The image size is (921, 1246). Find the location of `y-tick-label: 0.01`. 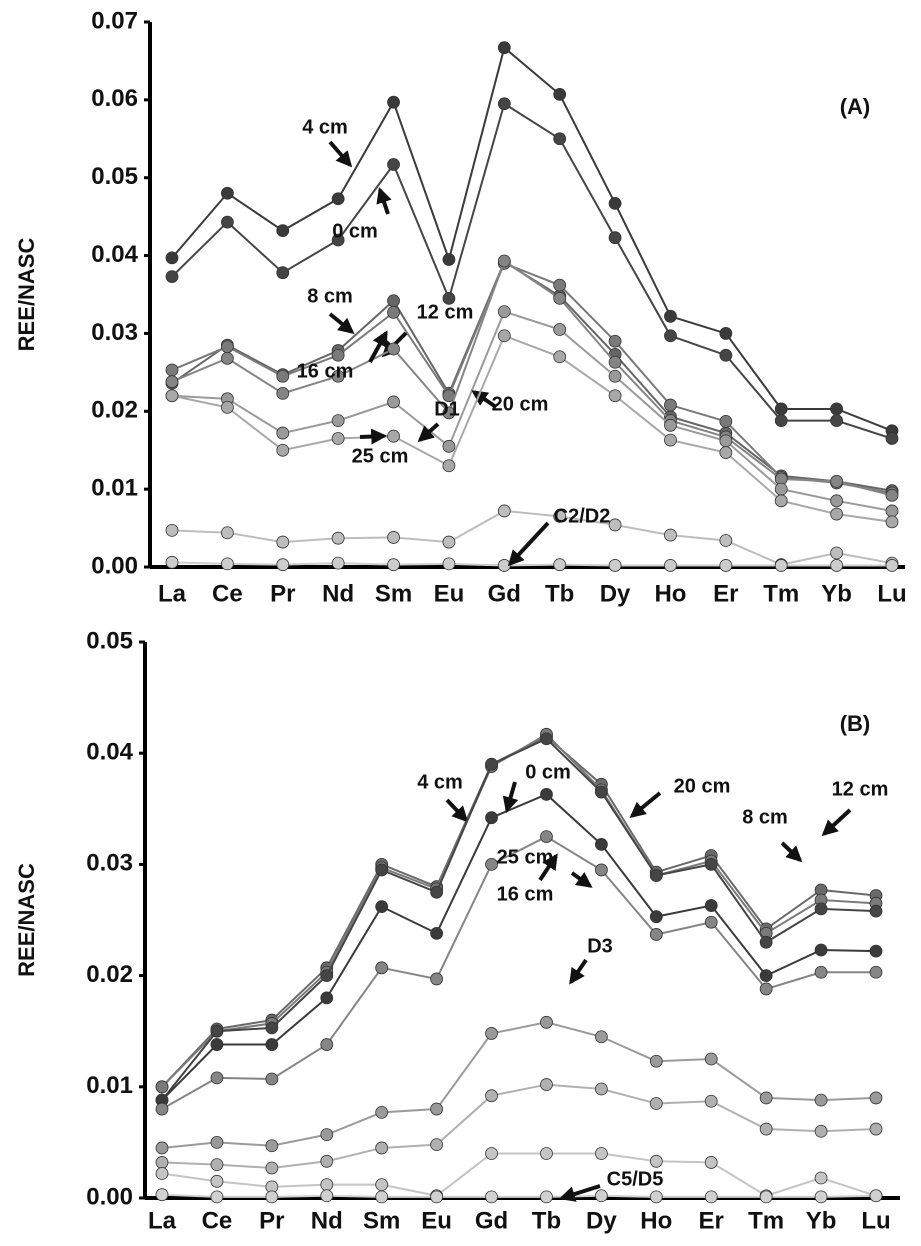

y-tick-label: 0.01 is located at coordinates (114, 487).